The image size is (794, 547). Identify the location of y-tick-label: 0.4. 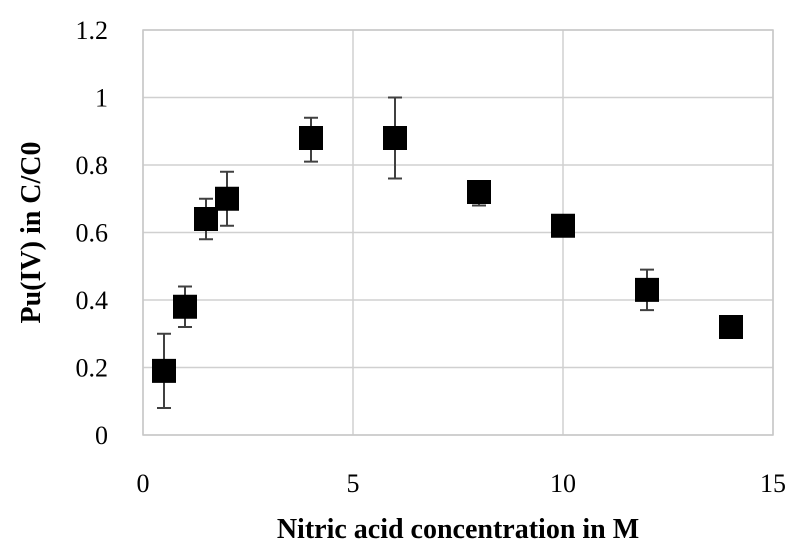
(92, 300).